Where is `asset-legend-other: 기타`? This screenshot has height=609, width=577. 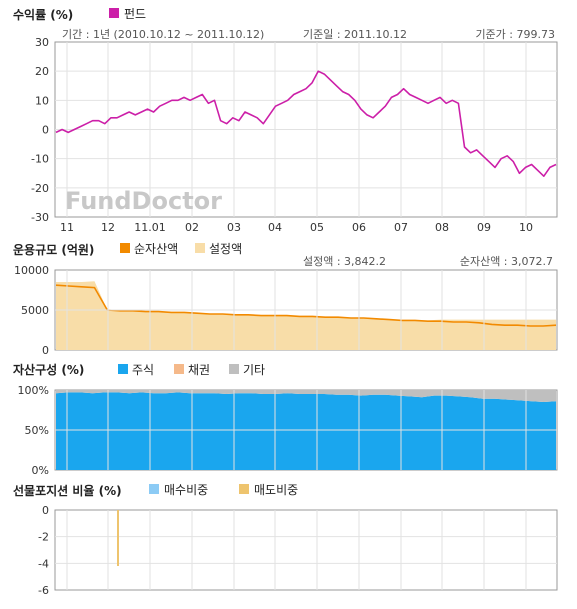
asset-legend-other: 기타 is located at coordinates (254, 370).